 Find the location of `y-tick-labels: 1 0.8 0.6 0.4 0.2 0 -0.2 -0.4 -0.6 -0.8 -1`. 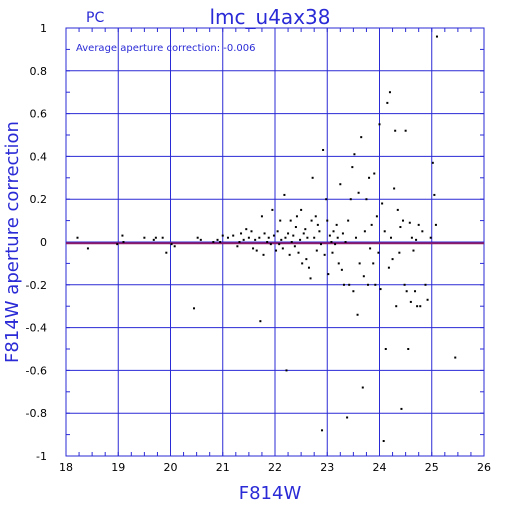

y-tick-labels: 1 0.8 0.6 0.4 0.2 0 -0.2 -0.4 -0.6 -0.8 -1 is located at coordinates (36, 242).